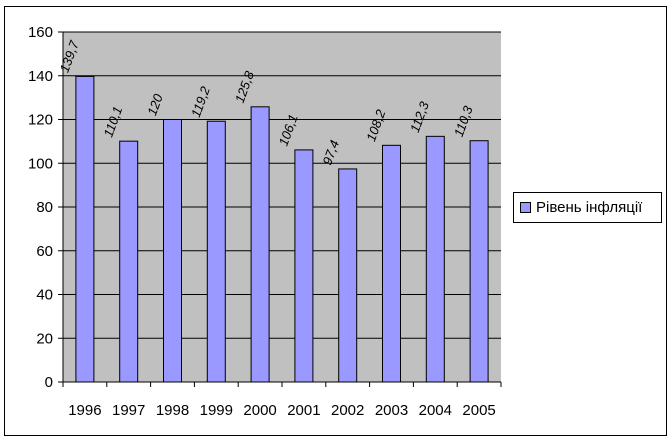 The width and height of the screenshot is (672, 441). Describe the element at coordinates (435, 410) in the screenshot. I see `x-tick-label: 2004` at that location.